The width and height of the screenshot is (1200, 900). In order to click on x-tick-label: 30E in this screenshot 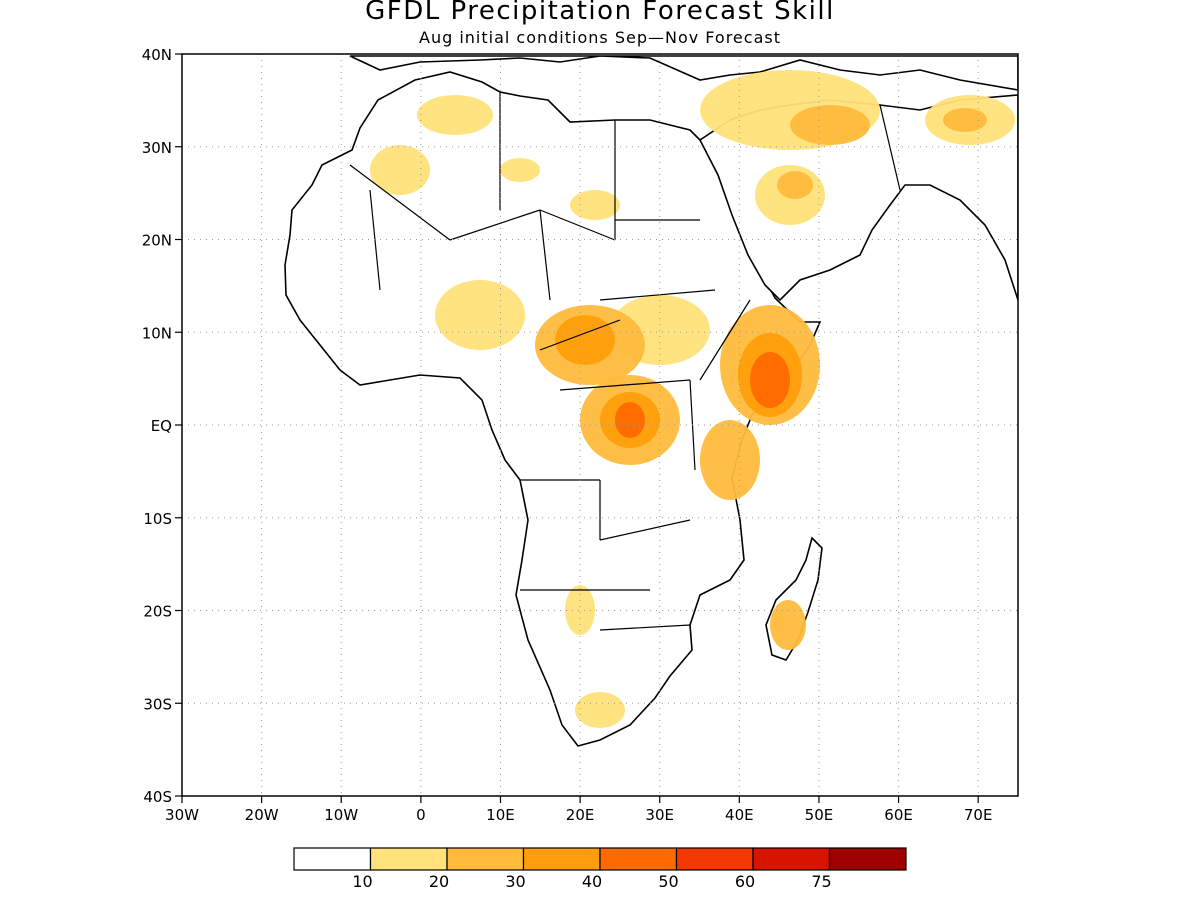, I will do `click(659, 815)`.